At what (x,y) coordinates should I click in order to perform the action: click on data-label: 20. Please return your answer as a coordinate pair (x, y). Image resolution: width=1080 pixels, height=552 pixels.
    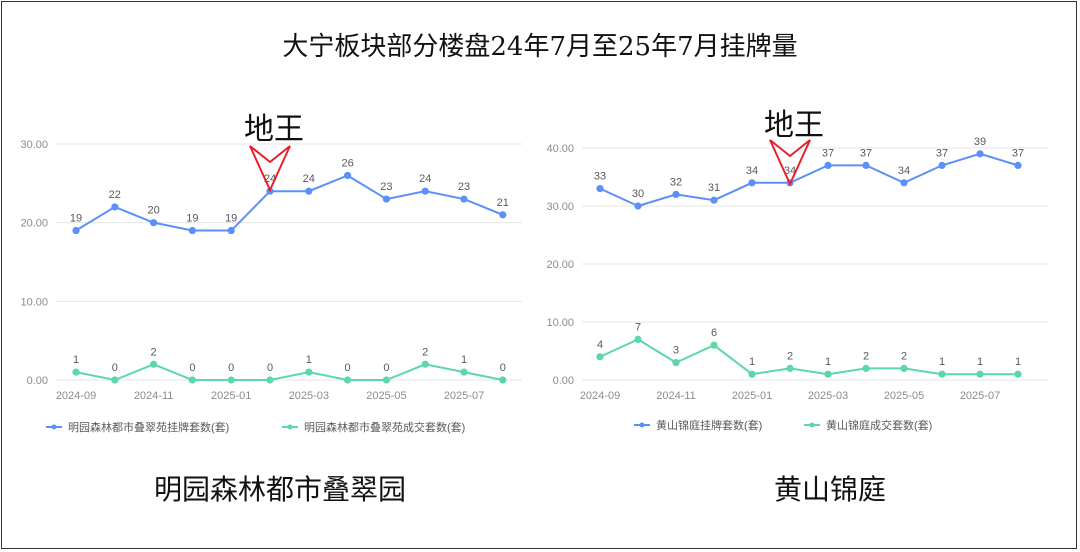
    Looking at the image, I should click on (153, 211).